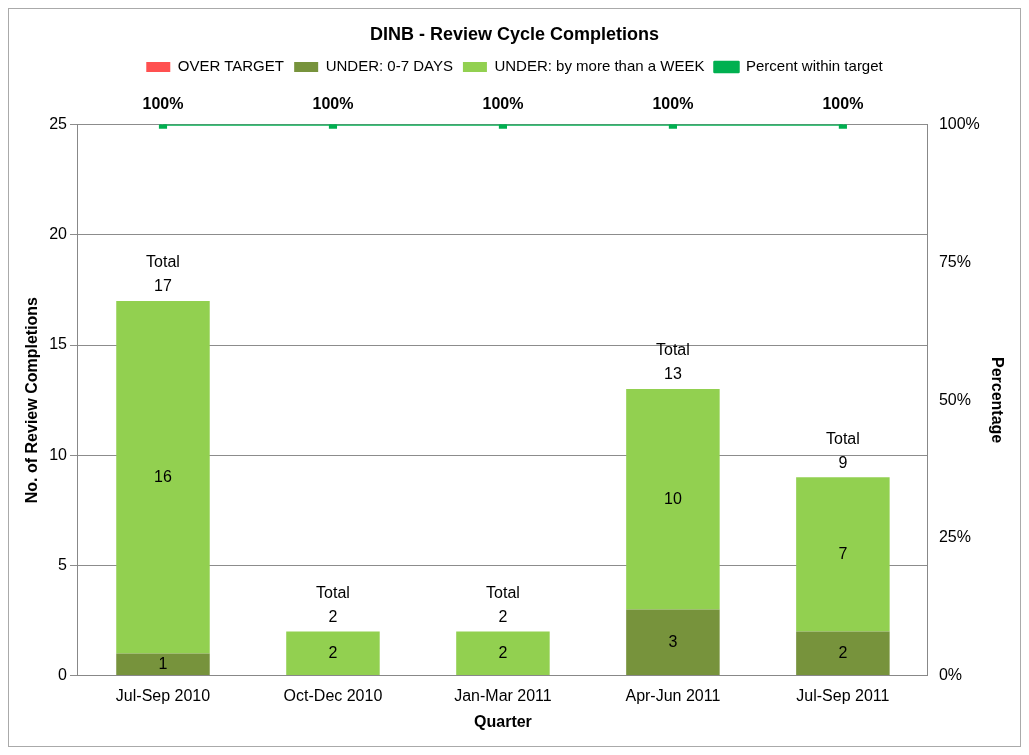 The height and width of the screenshot is (755, 1029). Describe the element at coordinates (58, 124) in the screenshot. I see `y-tick-label: 25` at that location.